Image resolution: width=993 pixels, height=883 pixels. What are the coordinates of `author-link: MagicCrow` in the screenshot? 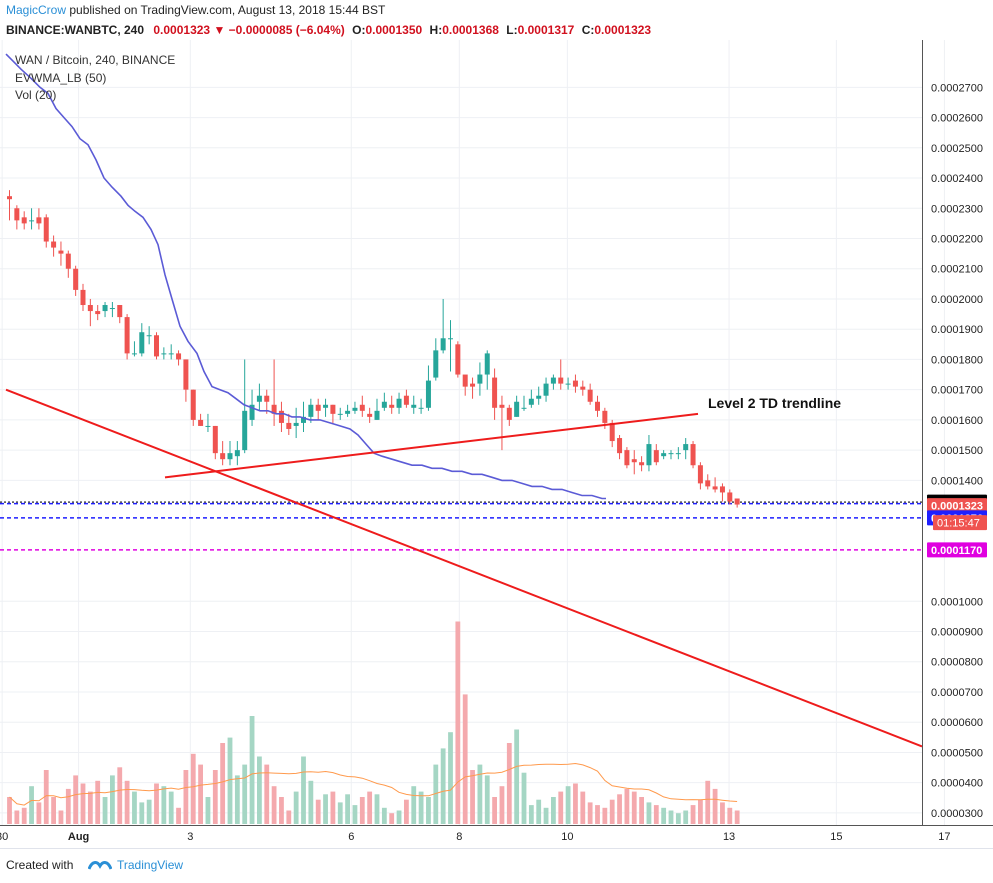 It's located at (36, 10).